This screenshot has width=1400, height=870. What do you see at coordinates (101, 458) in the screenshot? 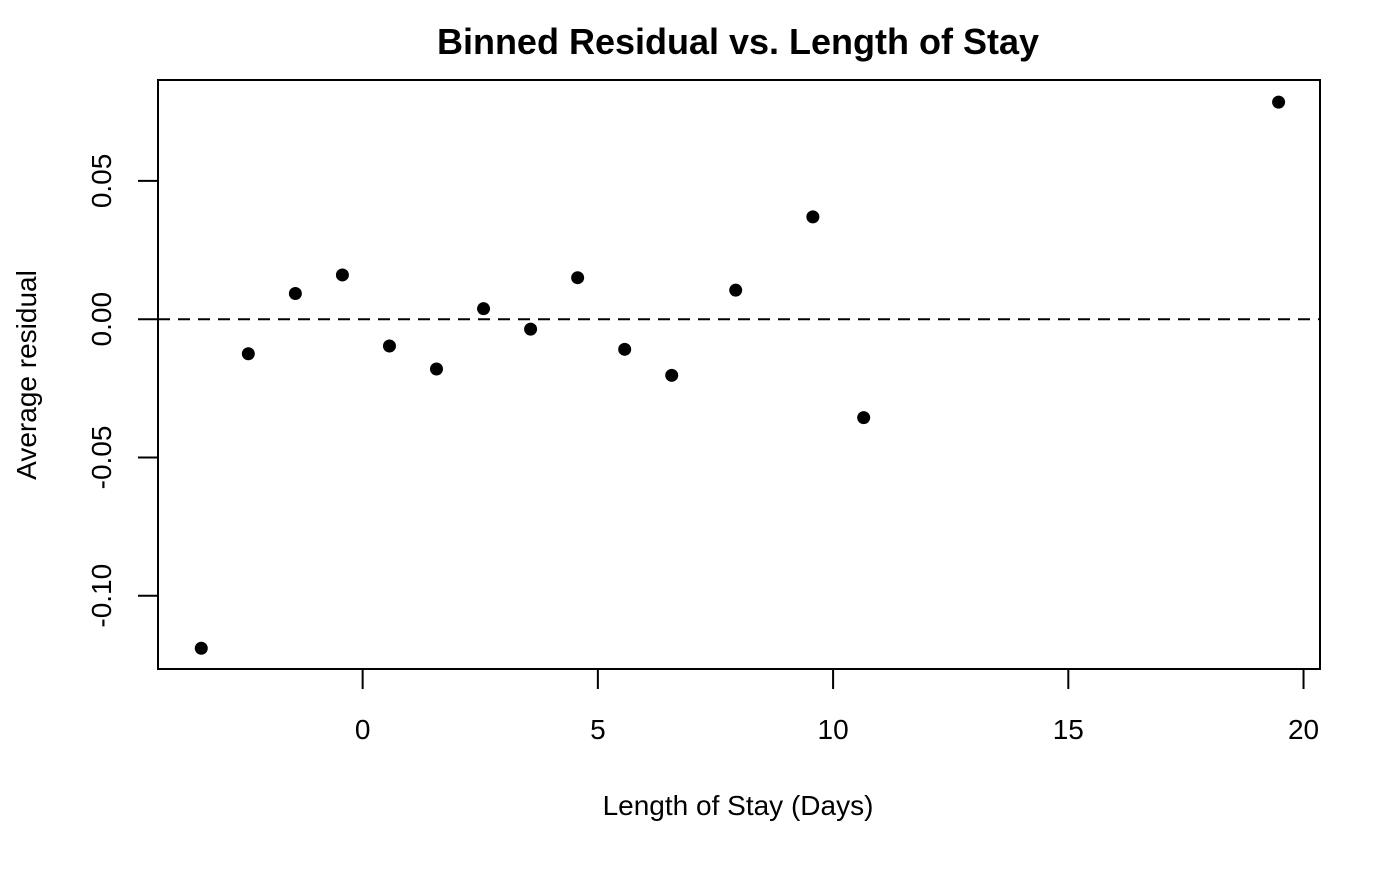
I see `y-tick-label: -0.05` at bounding box center [101, 458].